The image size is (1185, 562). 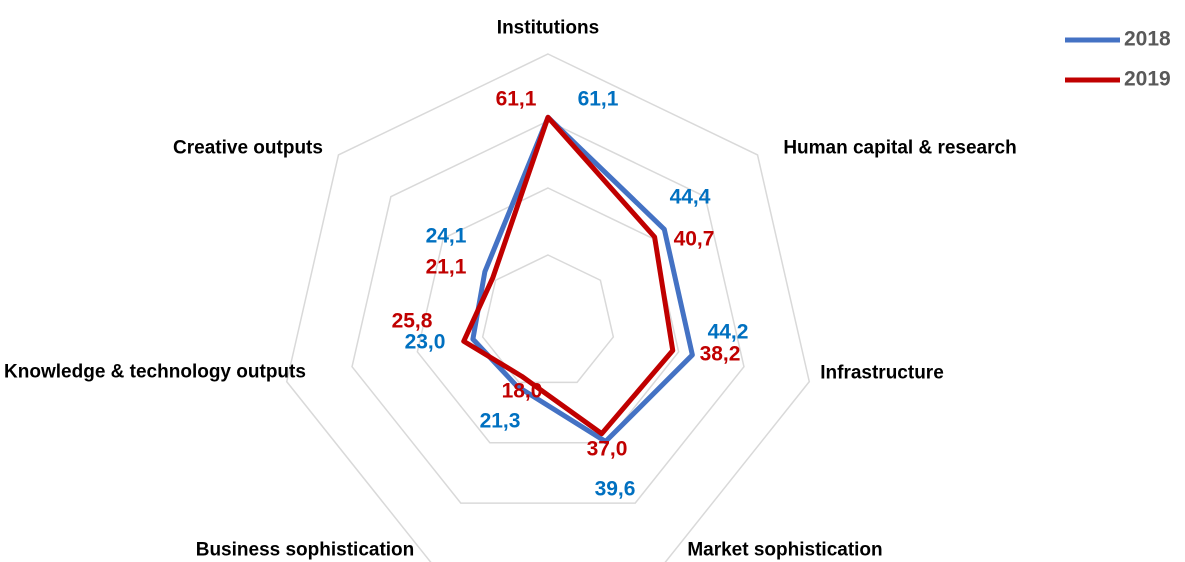 What do you see at coordinates (694, 239) in the screenshot?
I see `data-label: 40,7` at bounding box center [694, 239].